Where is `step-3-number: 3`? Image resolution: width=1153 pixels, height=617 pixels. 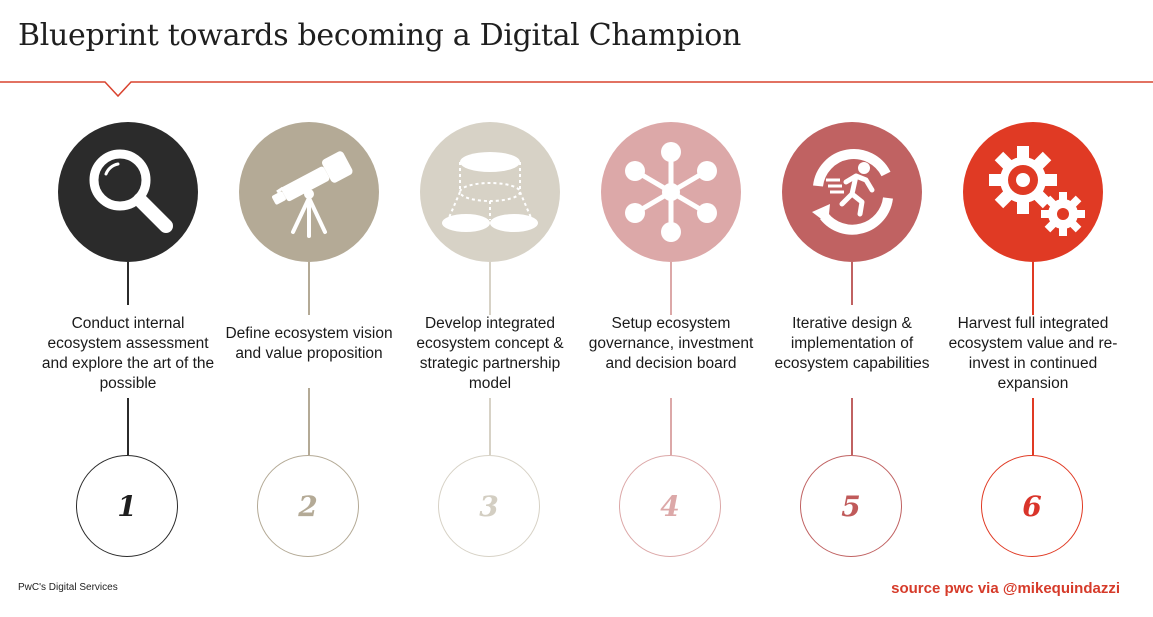 step-3-number: 3 is located at coordinates (489, 506).